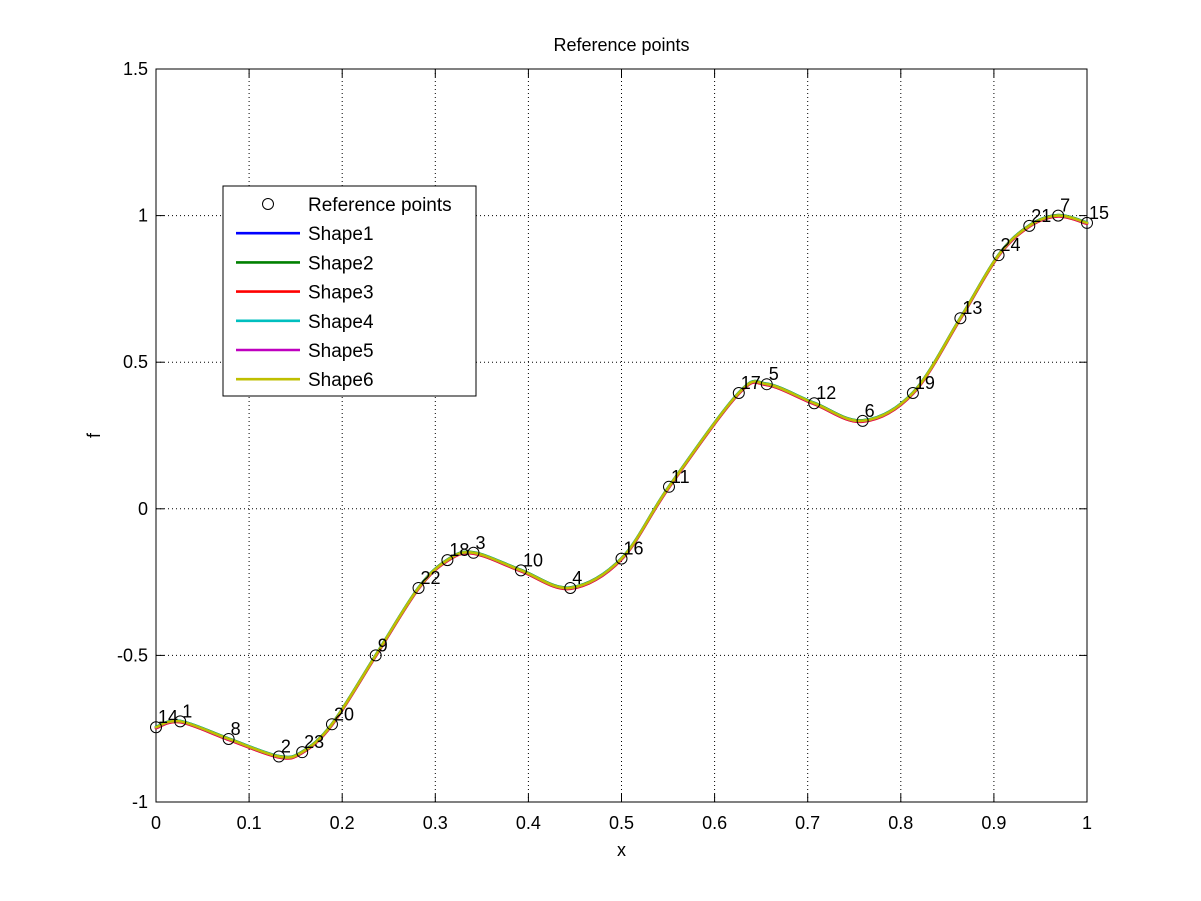 This screenshot has width=1201, height=901. I want to click on reference-point-label: 1, so click(187, 711).